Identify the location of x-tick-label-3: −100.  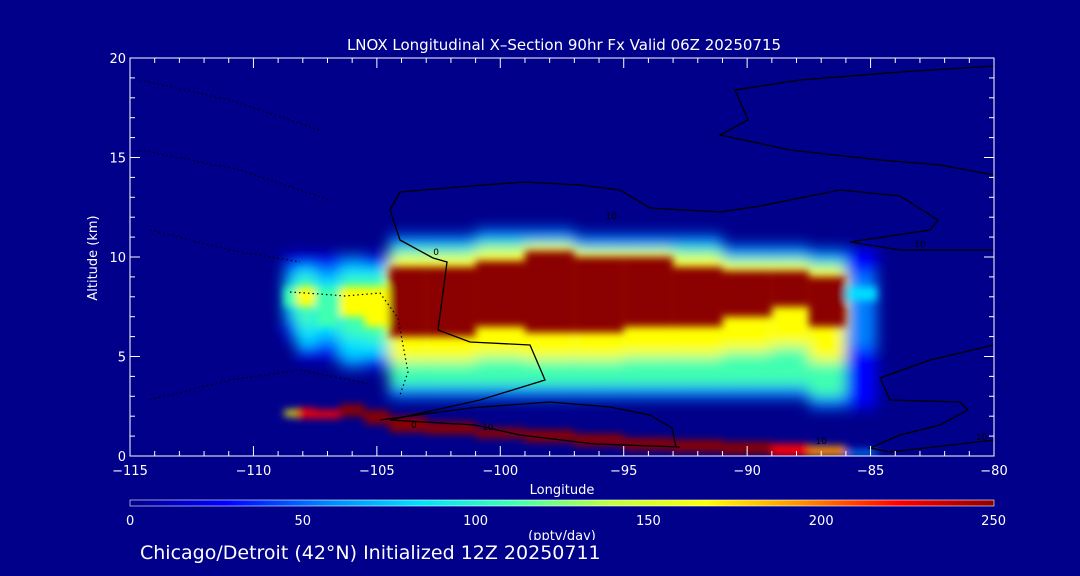
(500, 471).